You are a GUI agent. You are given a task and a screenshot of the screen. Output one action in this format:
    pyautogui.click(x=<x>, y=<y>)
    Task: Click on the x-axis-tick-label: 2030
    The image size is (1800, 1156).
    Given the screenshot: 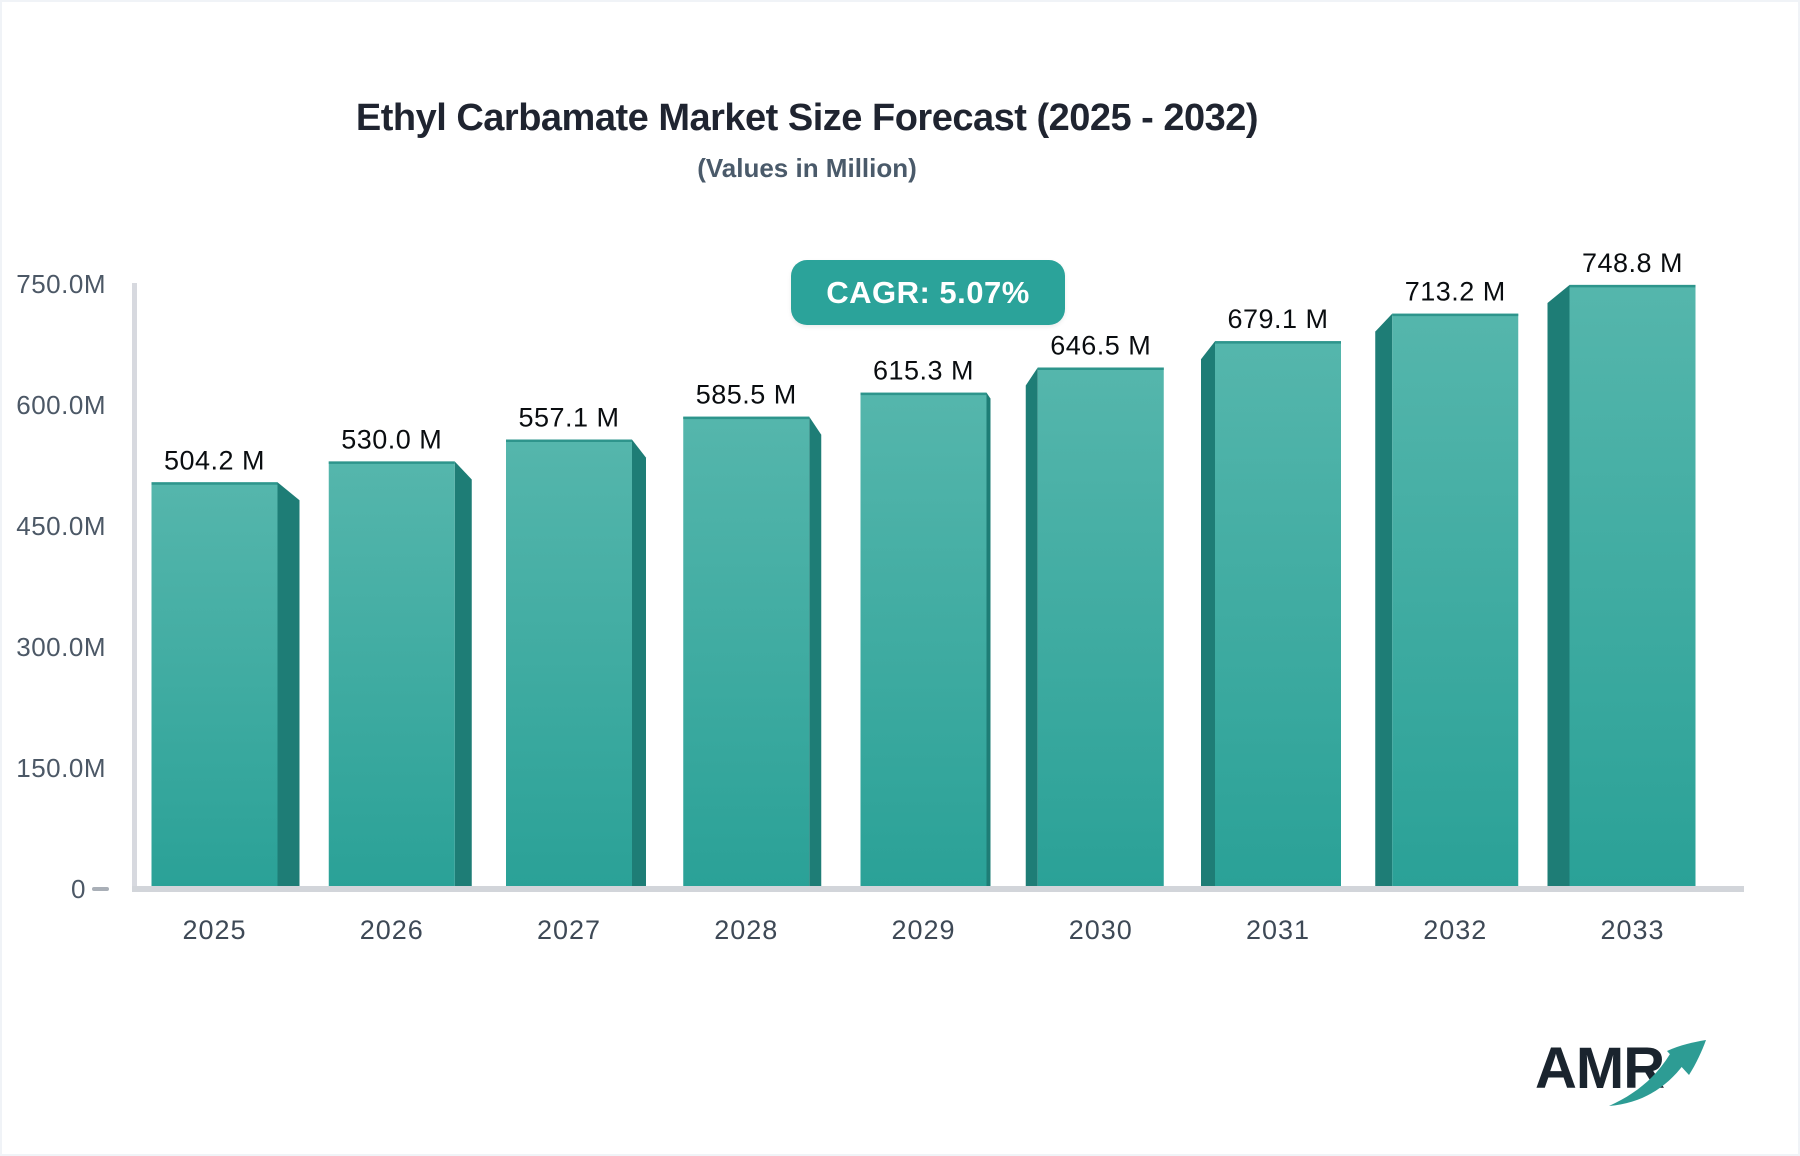 What is the action you would take?
    pyautogui.click(x=1101, y=930)
    